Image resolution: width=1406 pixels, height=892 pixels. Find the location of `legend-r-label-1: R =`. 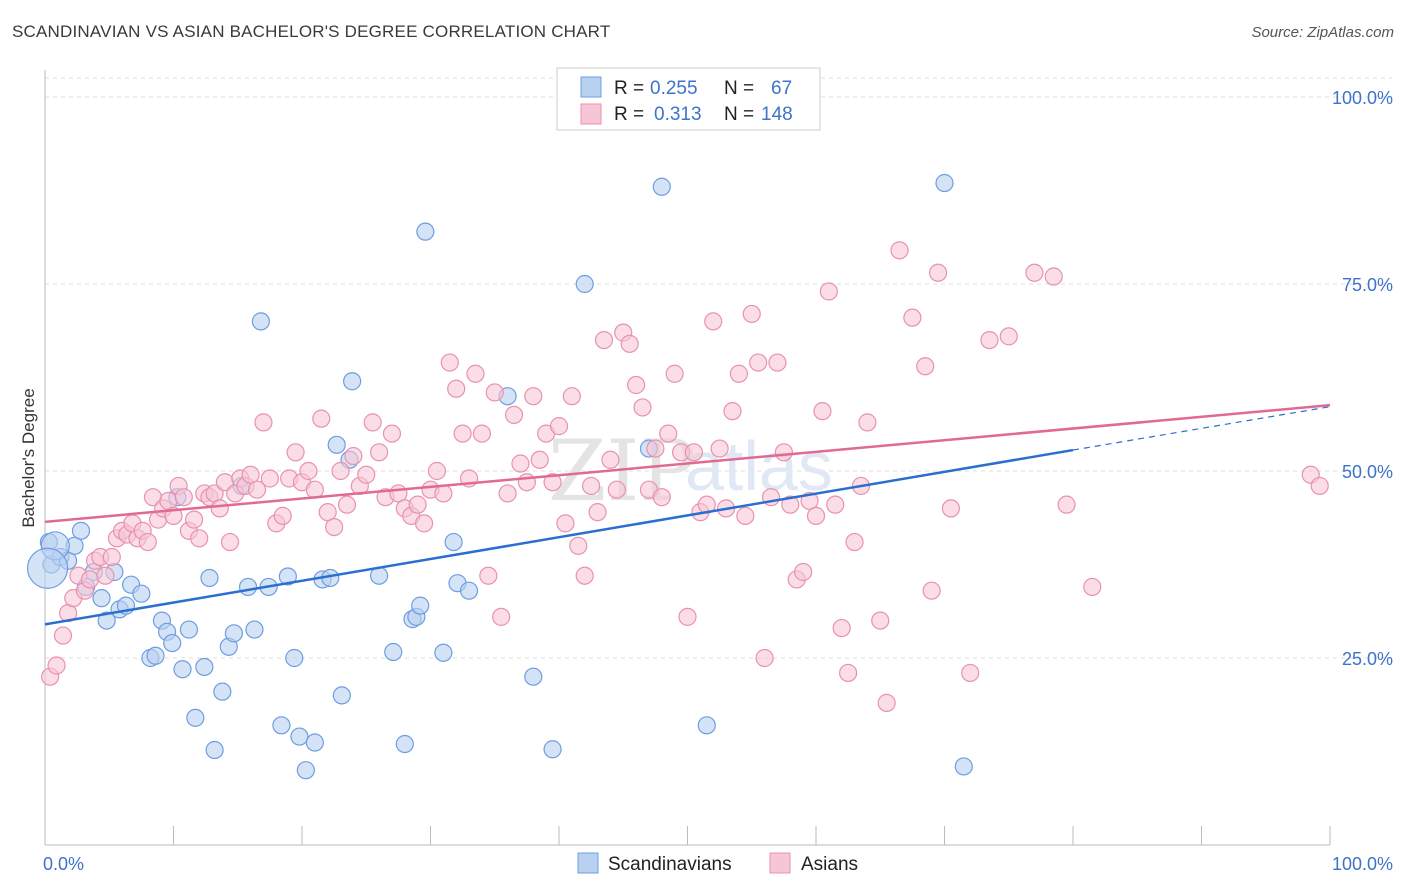

legend-r-label-1: R = is located at coordinates (629, 88).